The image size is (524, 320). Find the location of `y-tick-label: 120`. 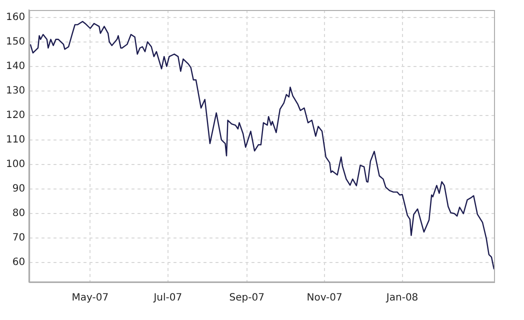

y-tick-label: 120 is located at coordinates (16, 115).